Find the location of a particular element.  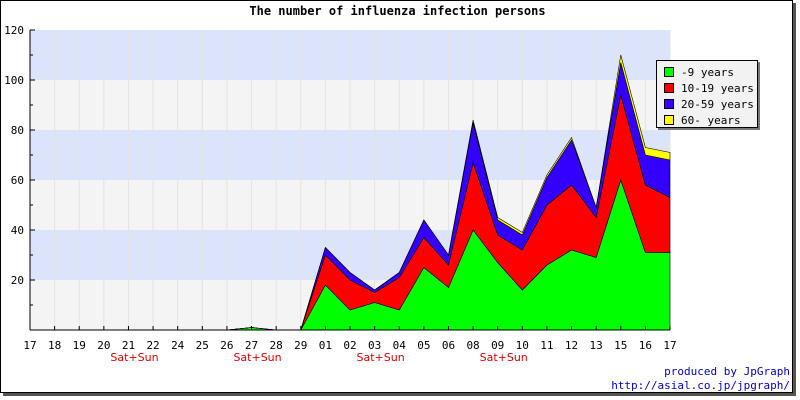

legend-label: -9 years is located at coordinates (707, 72).